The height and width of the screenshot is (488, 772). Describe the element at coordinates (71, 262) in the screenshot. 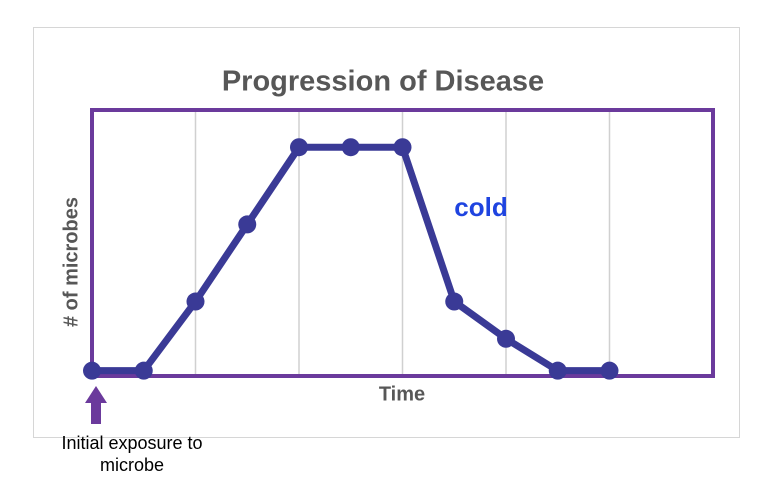

I see `y-axis-label: # of microbes` at that location.